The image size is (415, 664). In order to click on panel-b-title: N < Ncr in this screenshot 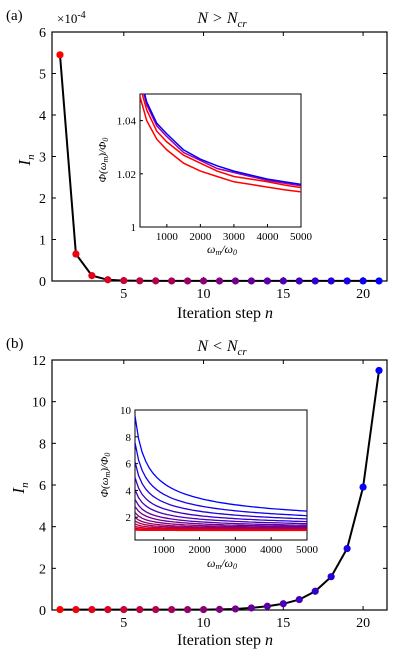, I will do `click(221, 348)`.